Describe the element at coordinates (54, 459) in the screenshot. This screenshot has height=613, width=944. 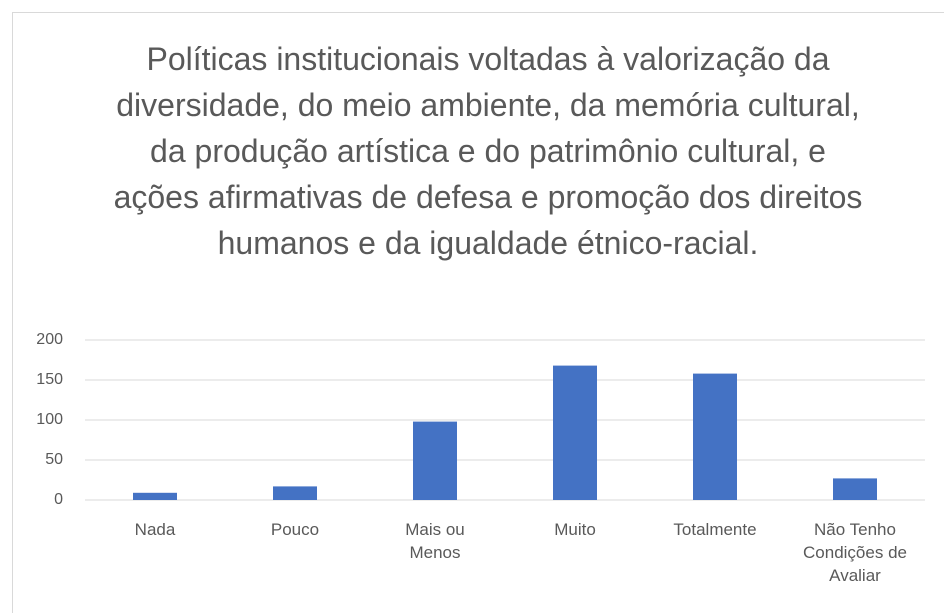
I see `y-tick-label: 50` at that location.